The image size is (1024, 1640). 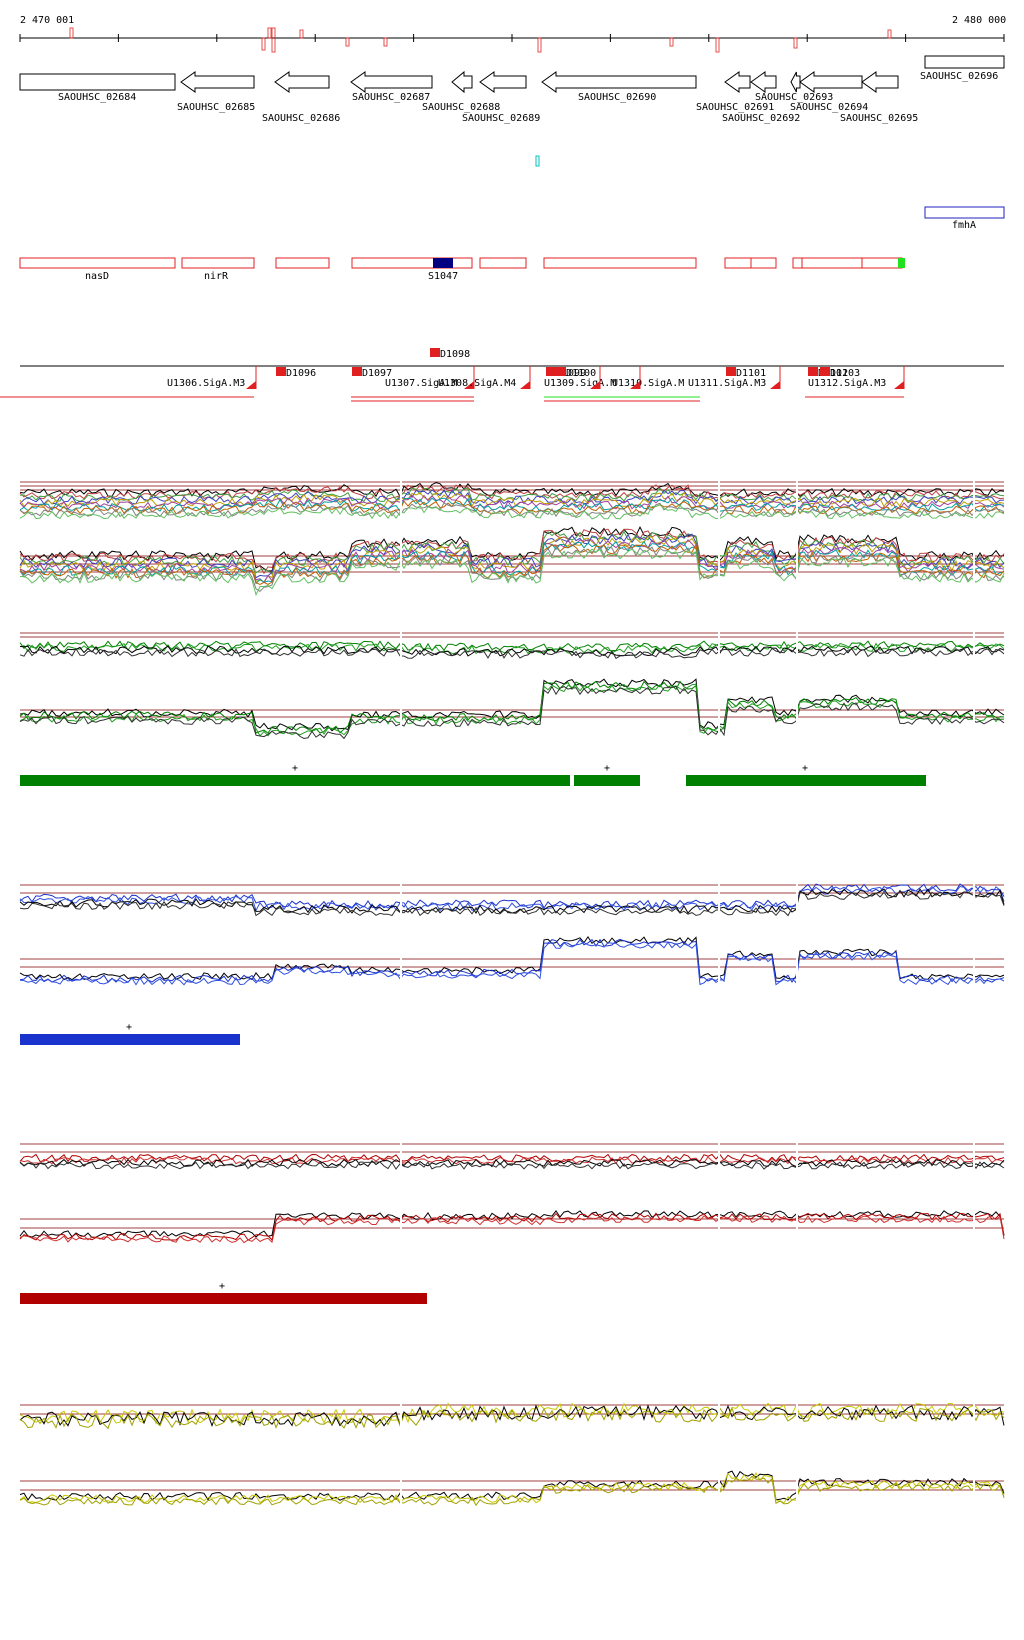 What do you see at coordinates (97, 97) in the screenshot?
I see `gene-label: SAOUHSC_02684` at bounding box center [97, 97].